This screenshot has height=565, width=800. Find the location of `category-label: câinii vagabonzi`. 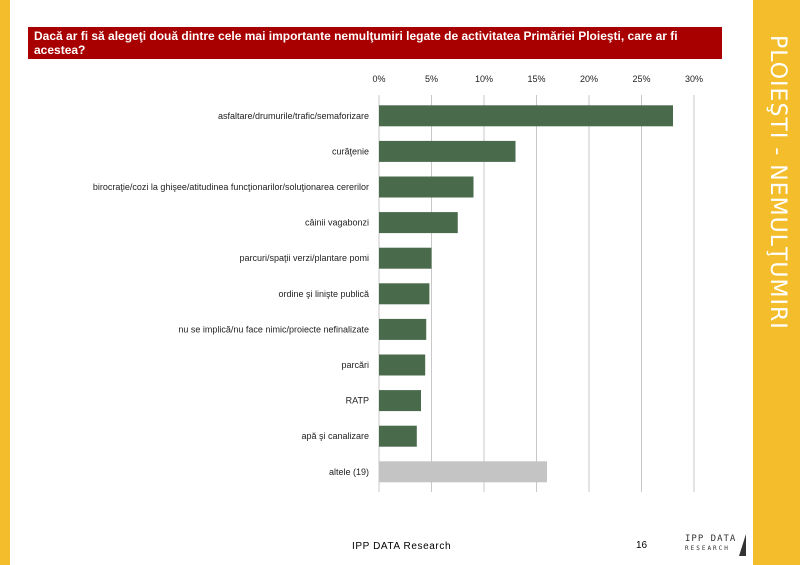

category-label: câinii vagabonzi is located at coordinates (337, 223).